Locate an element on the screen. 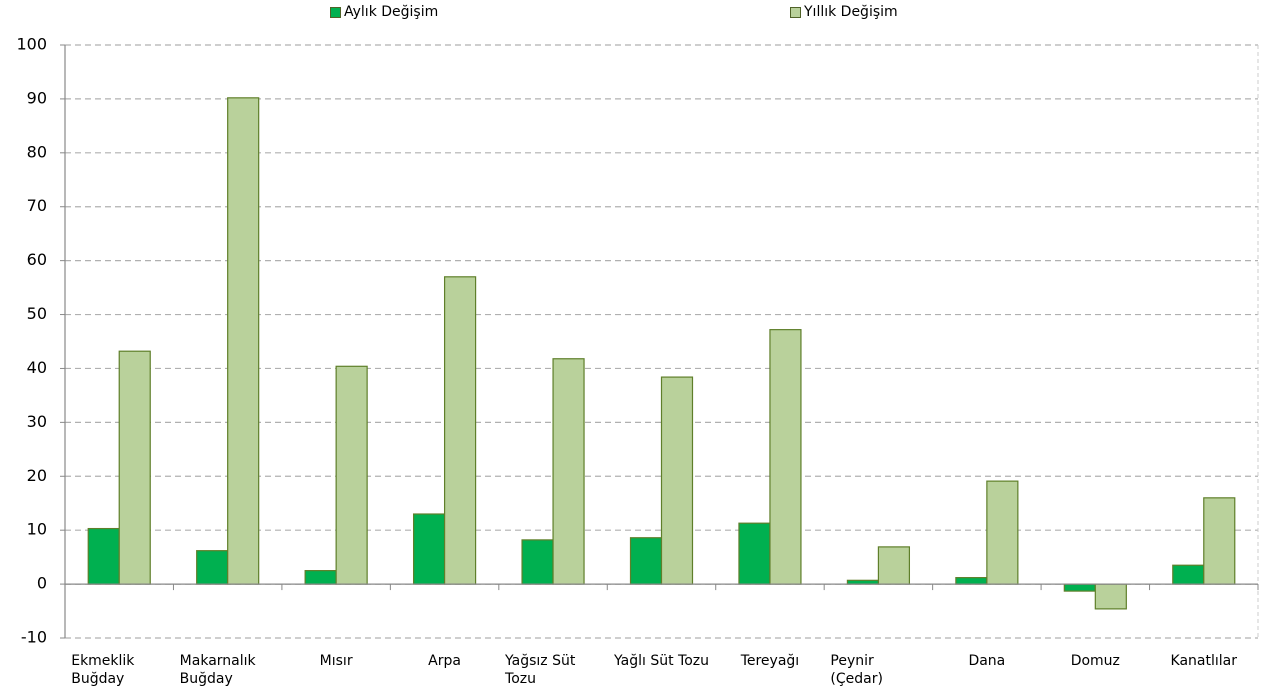  y-tick-label: 40 is located at coordinates (37, 367).